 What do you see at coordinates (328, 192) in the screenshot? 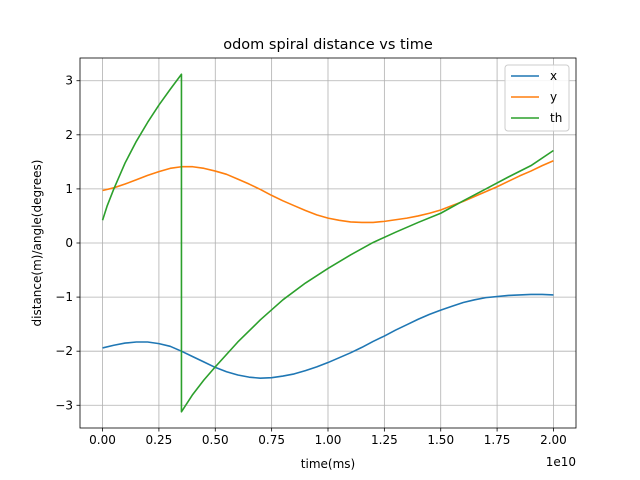
I see `series-line-y` at bounding box center [328, 192].